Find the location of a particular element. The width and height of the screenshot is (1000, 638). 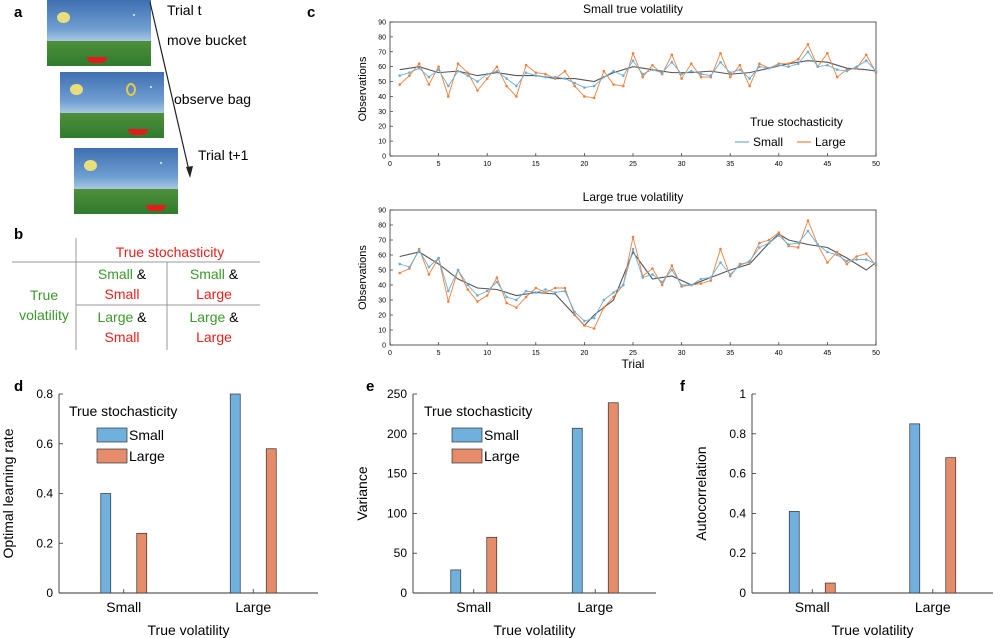

legend-swatch-small is located at coordinates (112, 435).